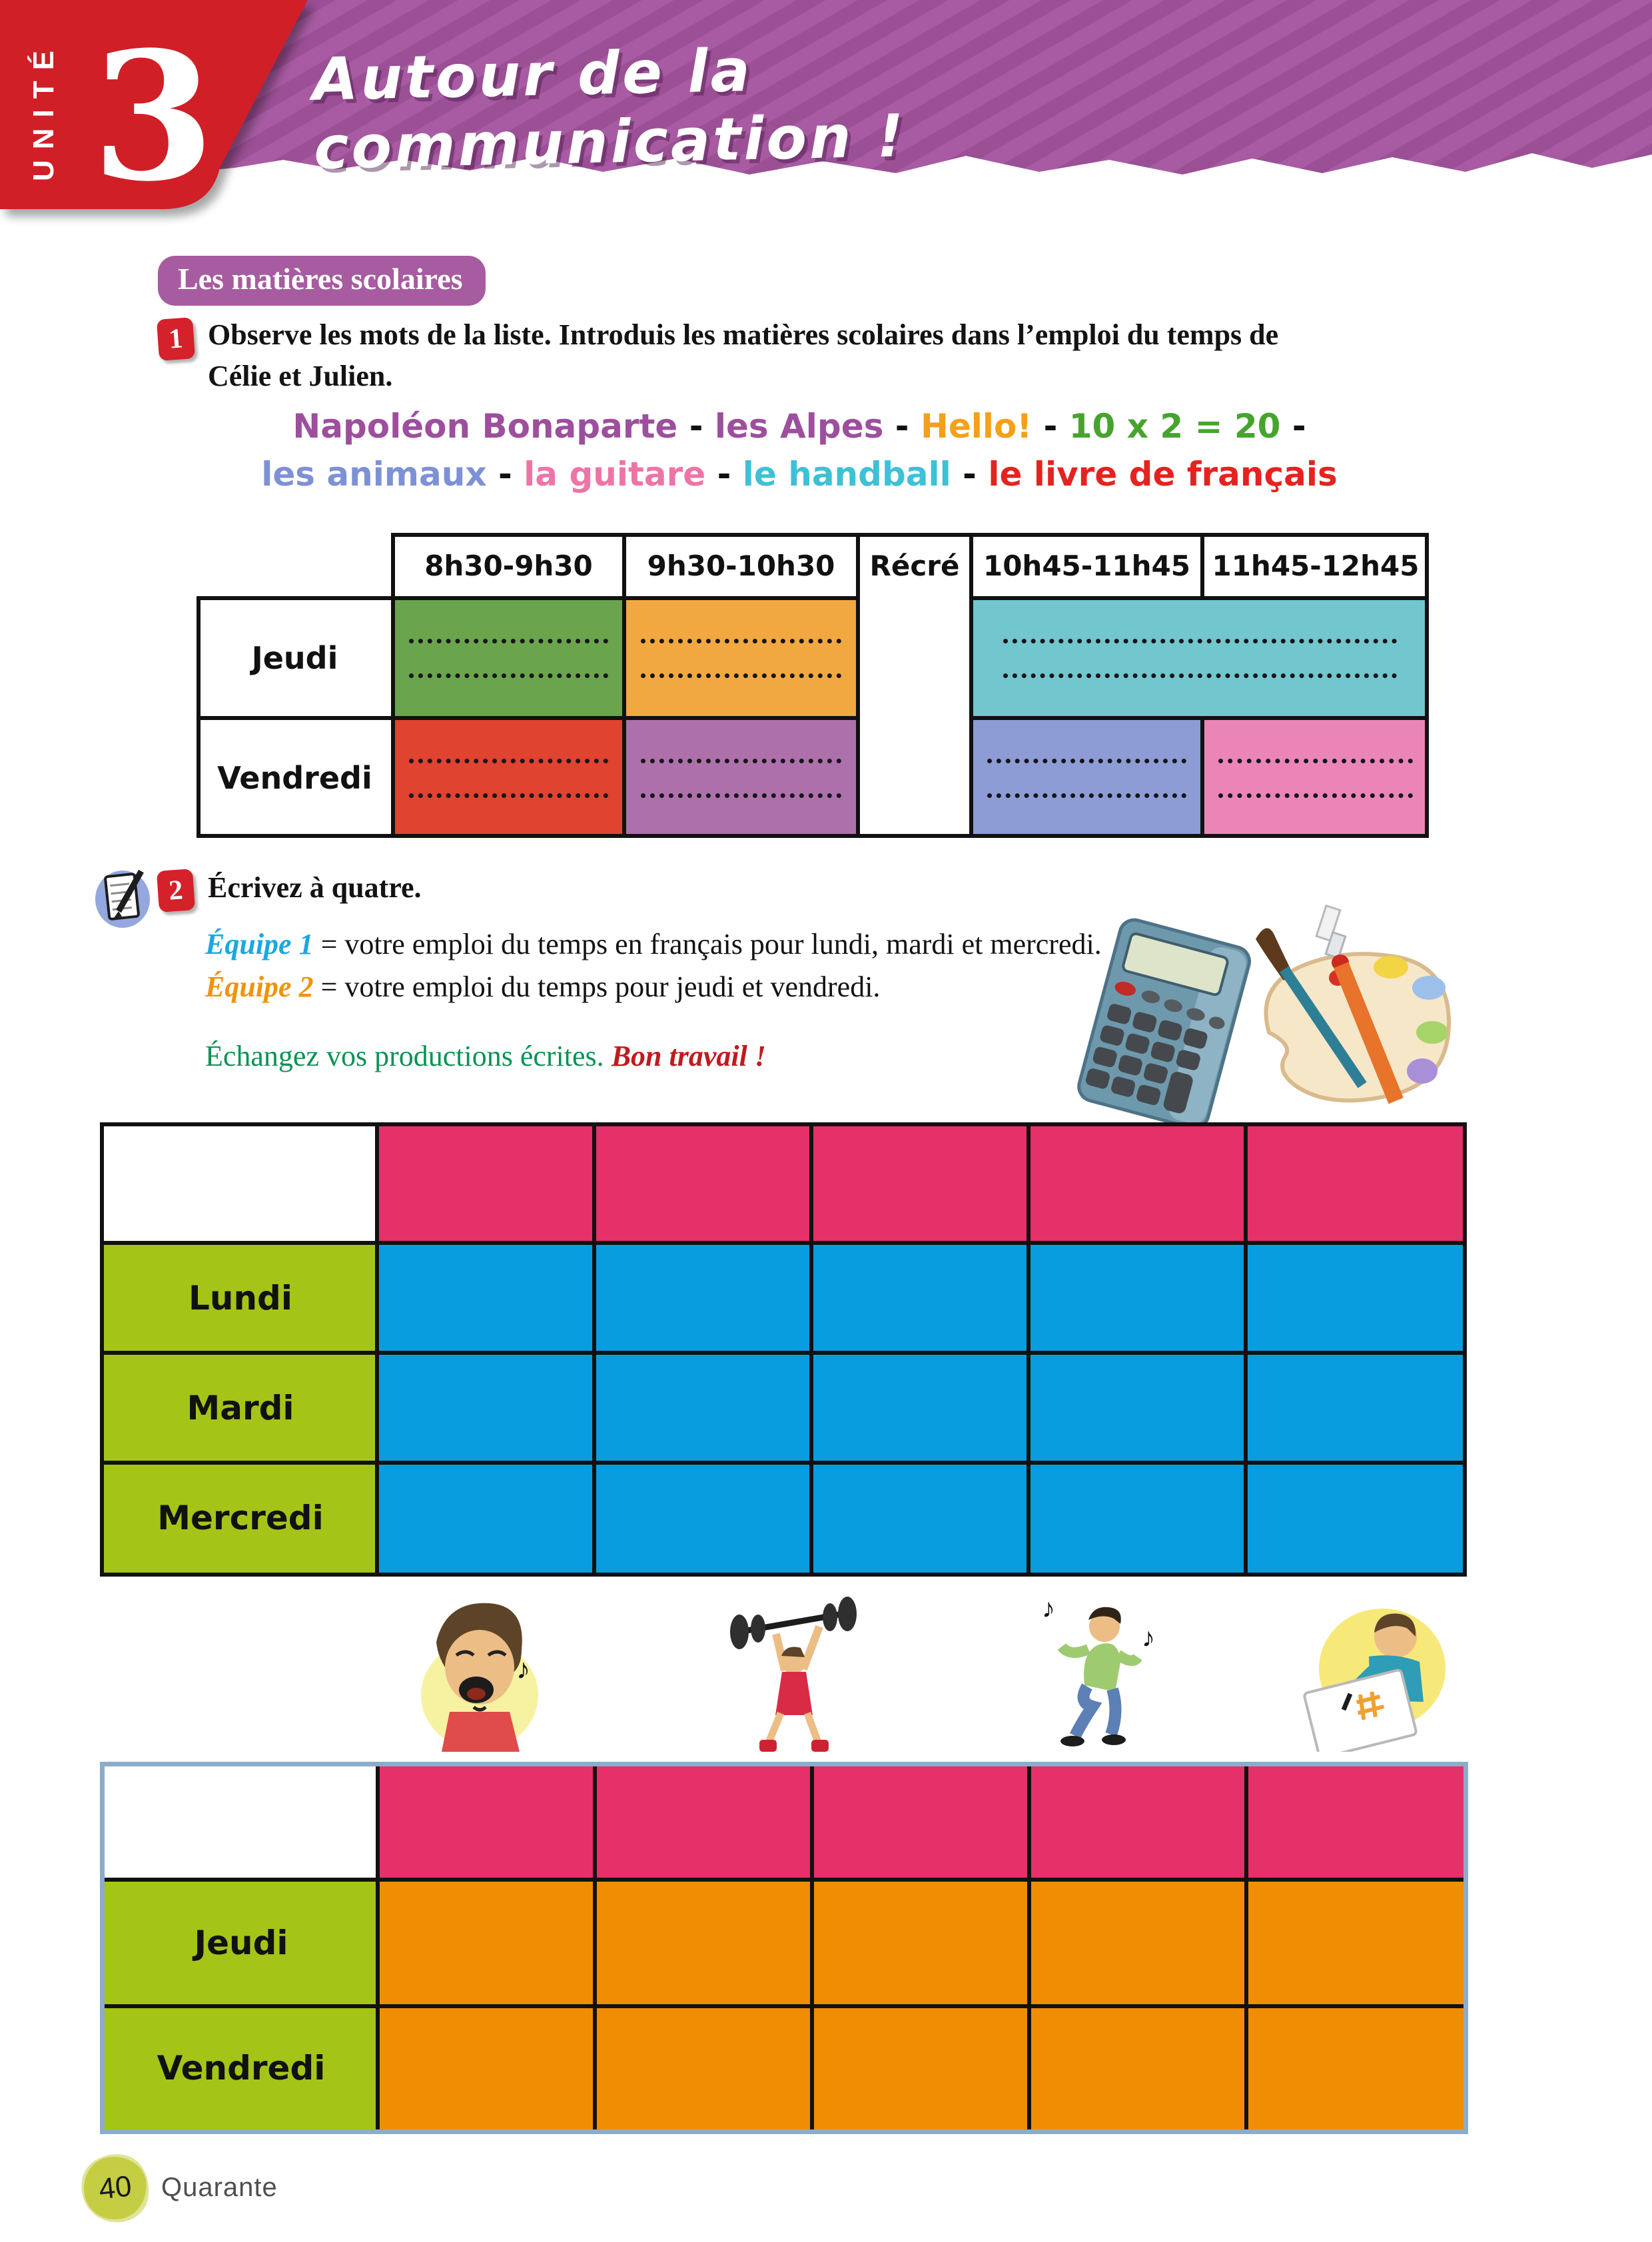  Describe the element at coordinates (741, 565) in the screenshot. I see `timetable-header-cell: 9h30-10h30` at that location.